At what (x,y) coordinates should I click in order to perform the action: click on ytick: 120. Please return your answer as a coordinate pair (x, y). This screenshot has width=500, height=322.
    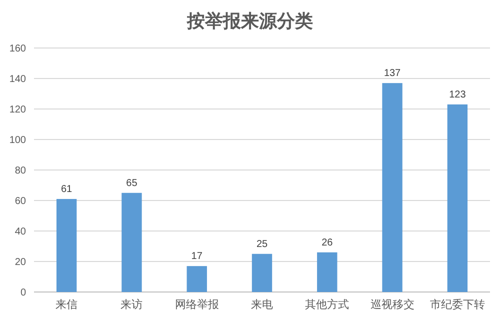
    Looking at the image, I should click on (17, 110).